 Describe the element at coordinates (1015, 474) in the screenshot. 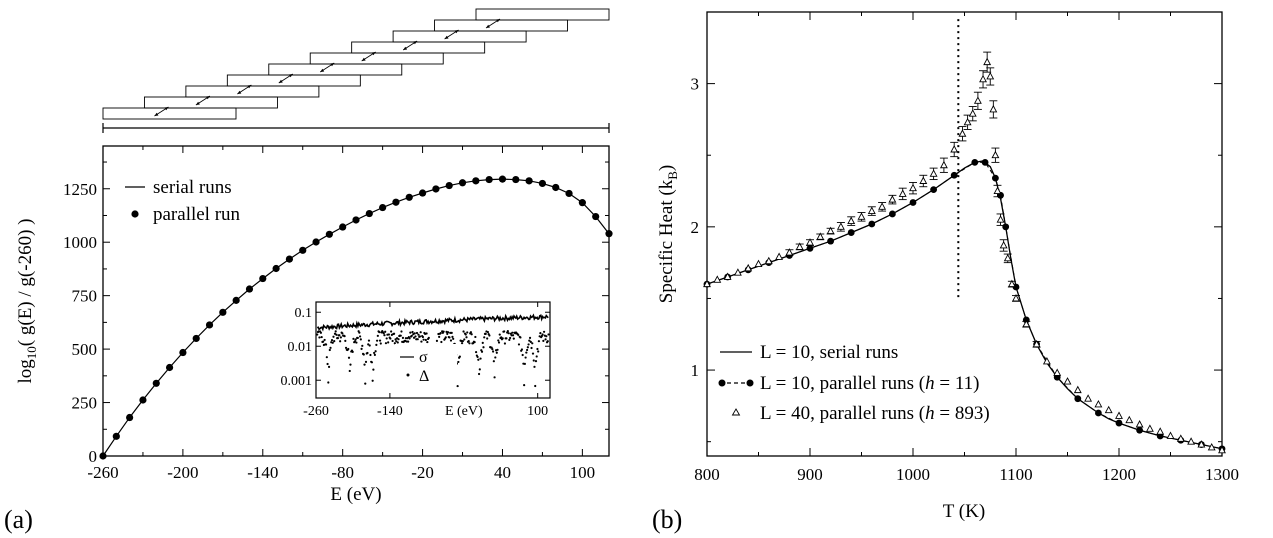

I see `x-tick-label-b: 1100` at that location.